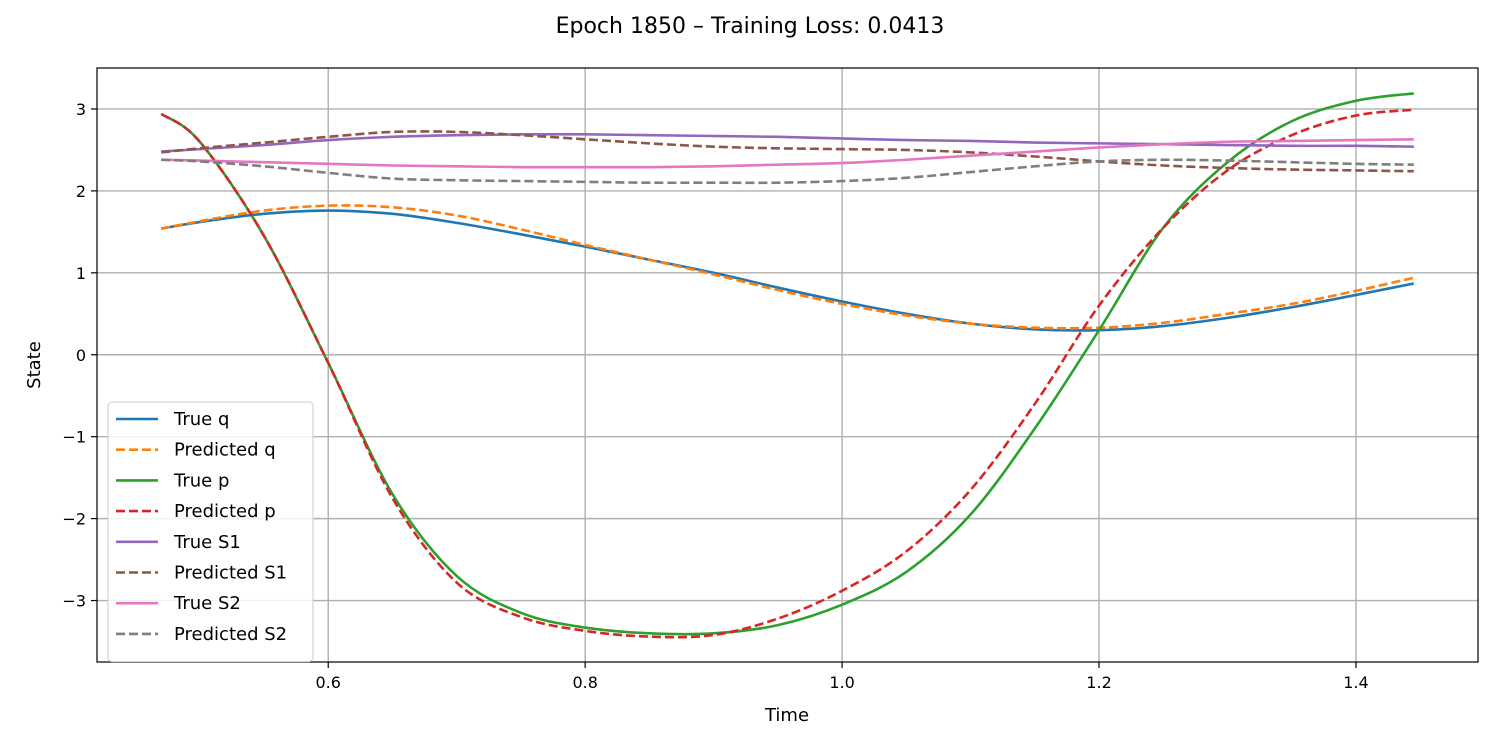  Describe the element at coordinates (750, 26) in the screenshot. I see `chart-title: Epoch 1850 – Training Loss: 0.0413` at that location.